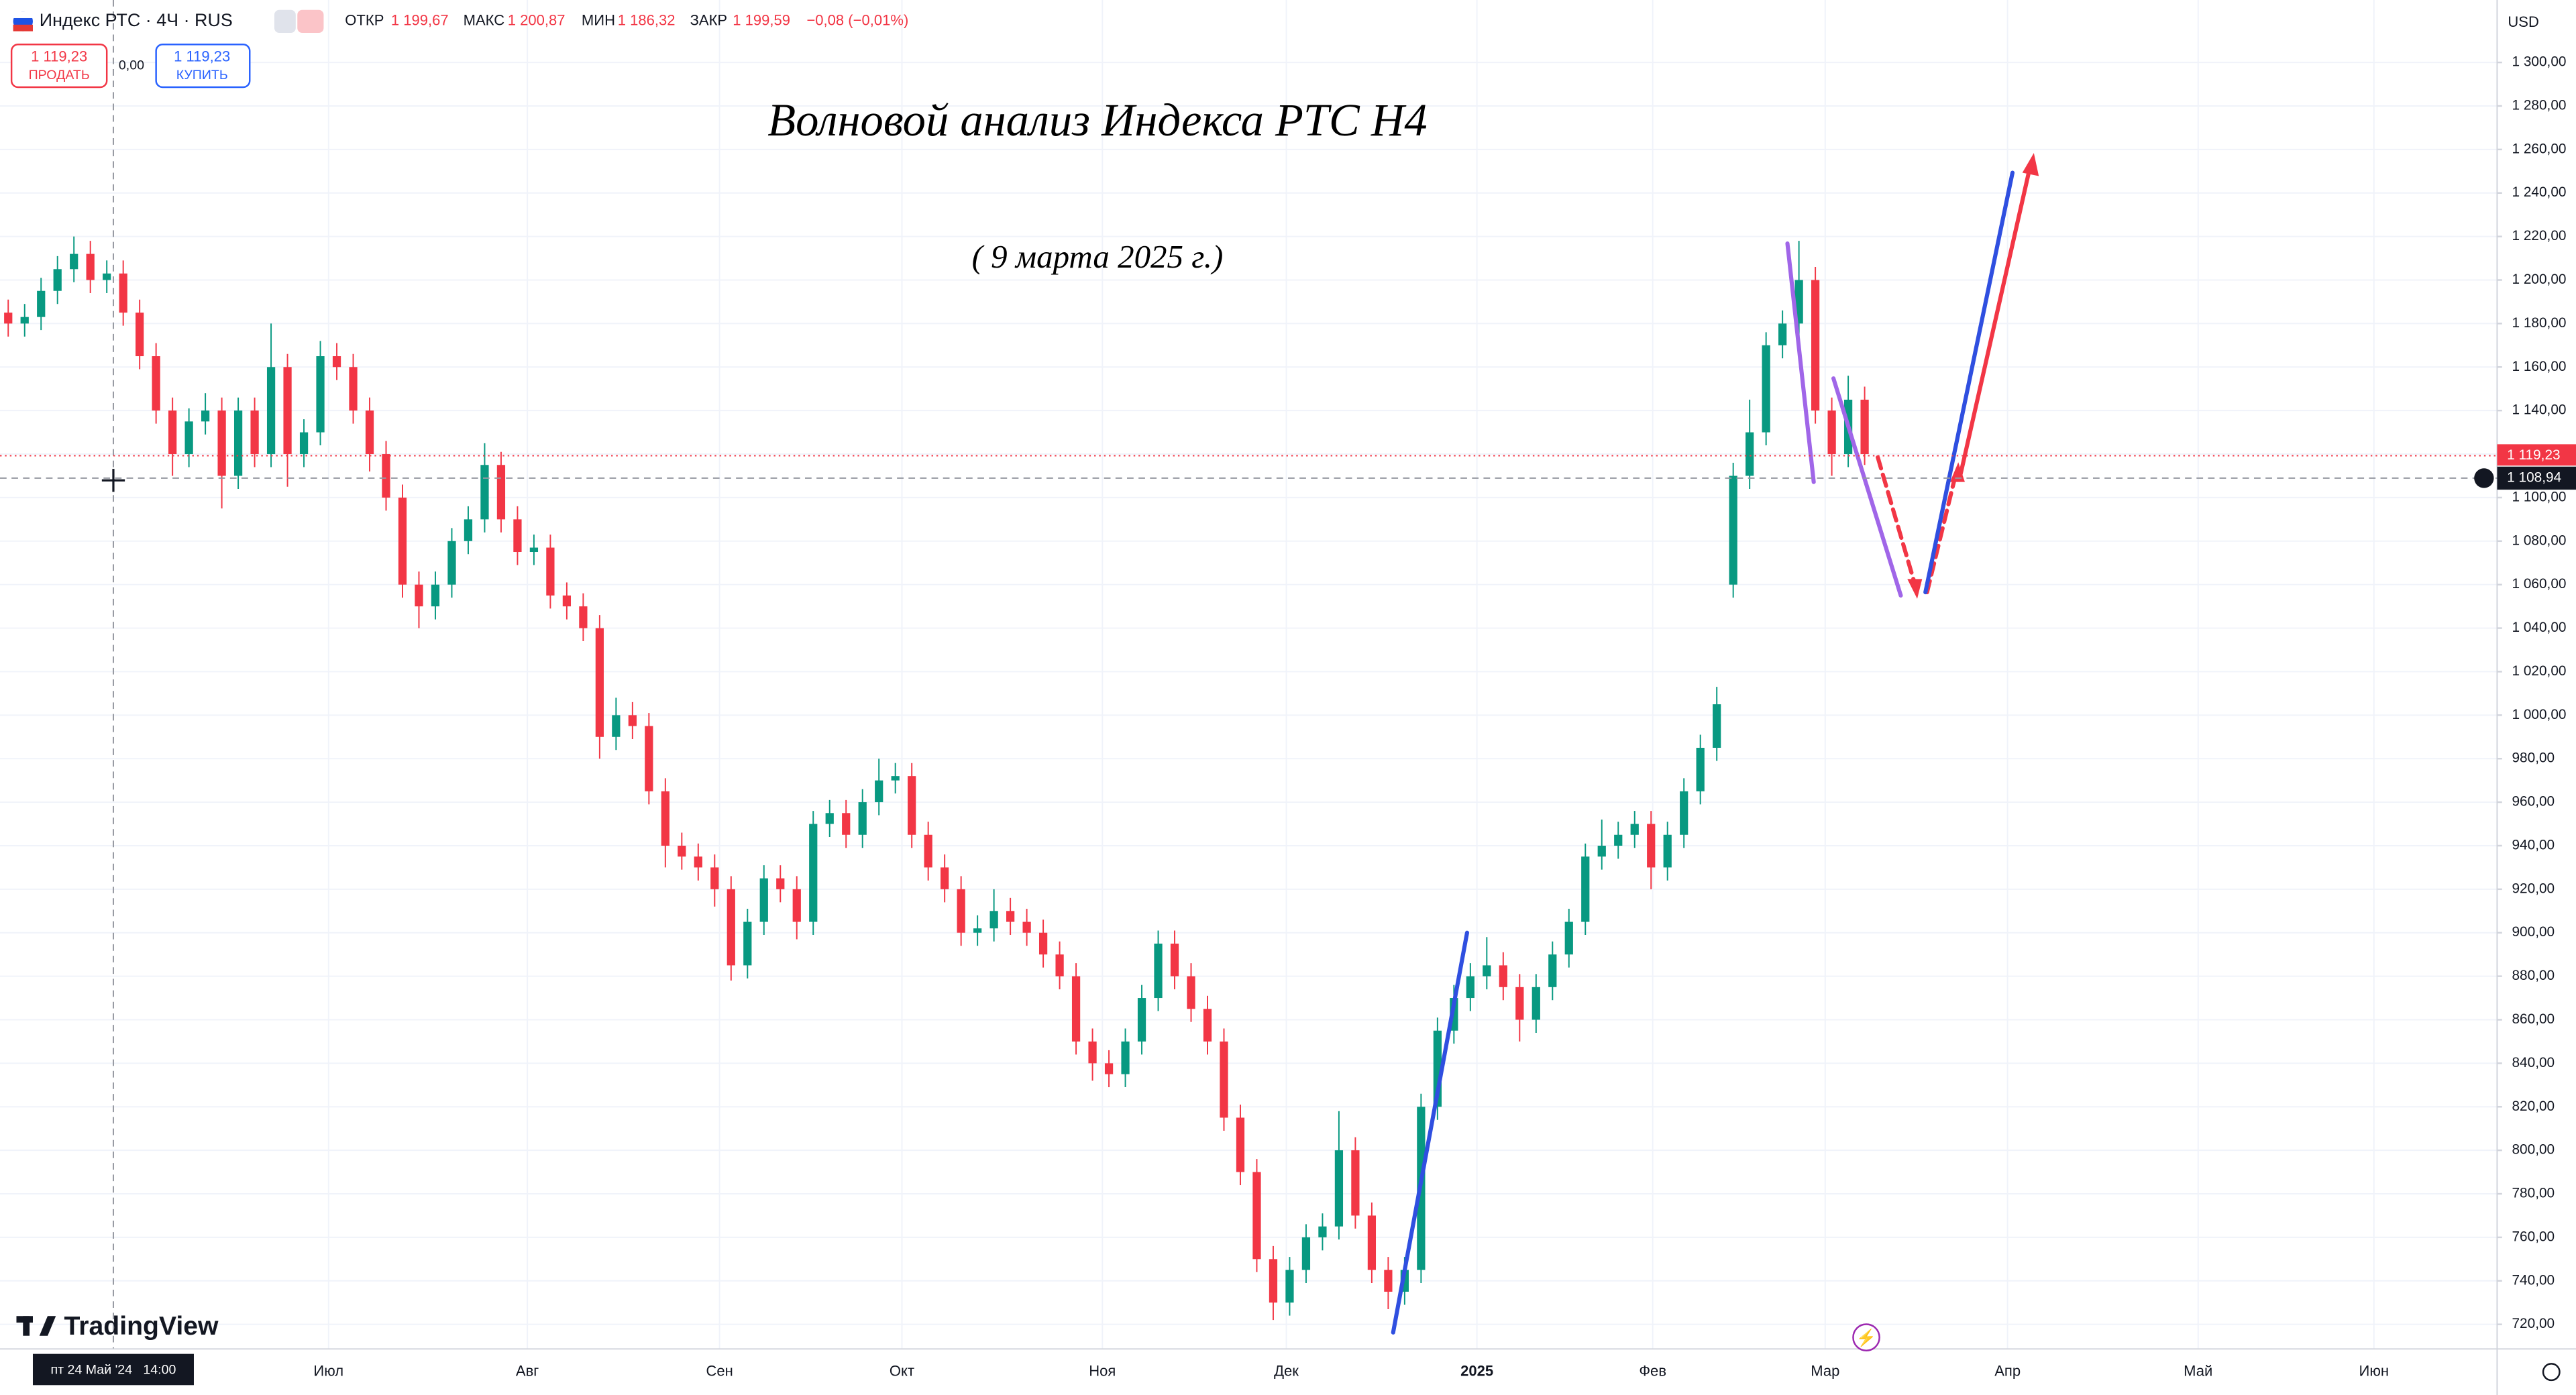 The image size is (2576, 1395). What do you see at coordinates (2533, 844) in the screenshot?
I see `y-tick-label: 940,00` at bounding box center [2533, 844].